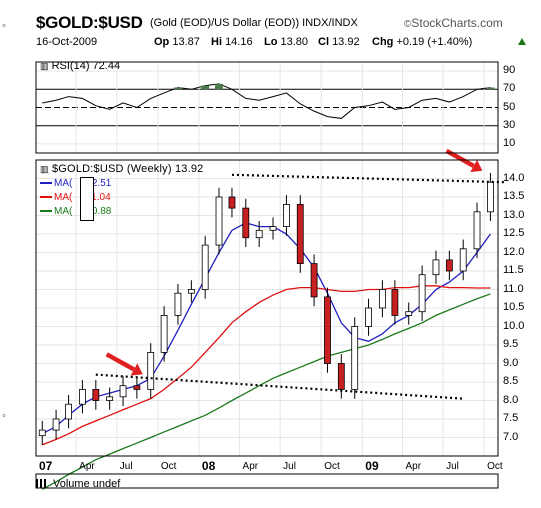 Image resolution: width=541 pixels, height=508 pixels. What do you see at coordinates (75, 183) in the screenshot?
I see `ma-legend-blue: MA(12.51` at bounding box center [75, 183].